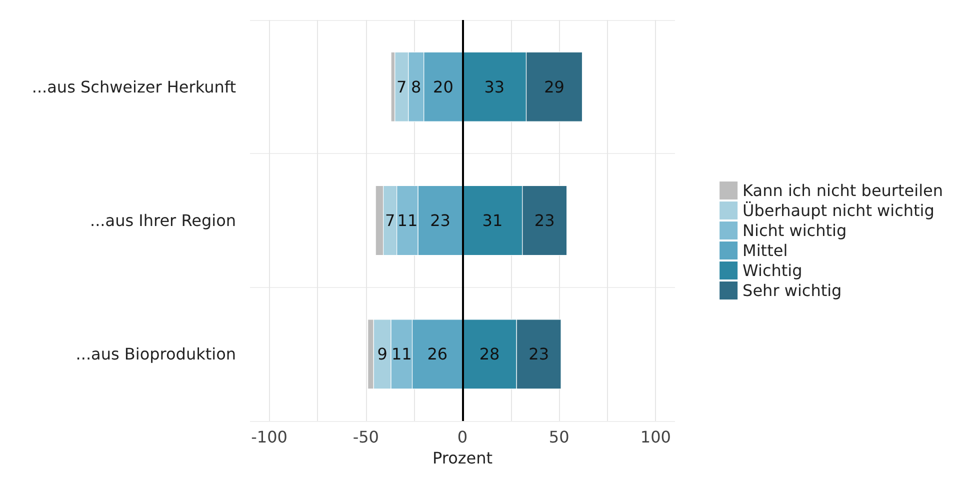  Describe the element at coordinates (554, 86) in the screenshot. I see `data-label: 29` at that location.